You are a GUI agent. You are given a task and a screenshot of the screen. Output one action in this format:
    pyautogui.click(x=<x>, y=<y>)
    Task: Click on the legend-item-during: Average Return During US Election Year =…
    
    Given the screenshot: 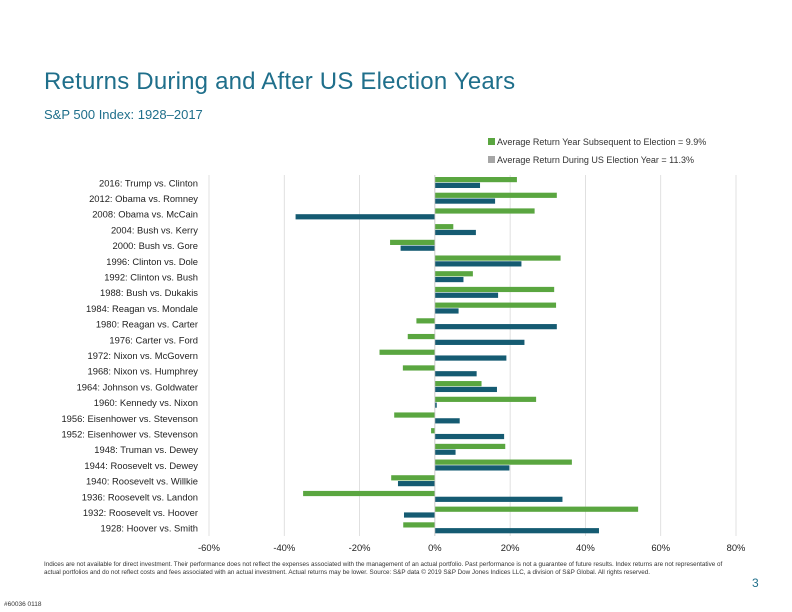 What is the action you would take?
    pyautogui.click(x=597, y=159)
    